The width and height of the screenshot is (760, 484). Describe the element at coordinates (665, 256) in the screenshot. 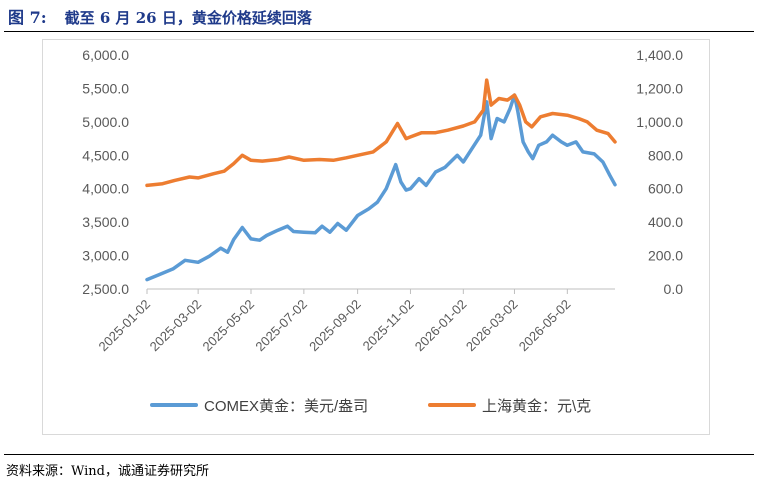

I see `right-tick-label-1: 200.0` at that location.